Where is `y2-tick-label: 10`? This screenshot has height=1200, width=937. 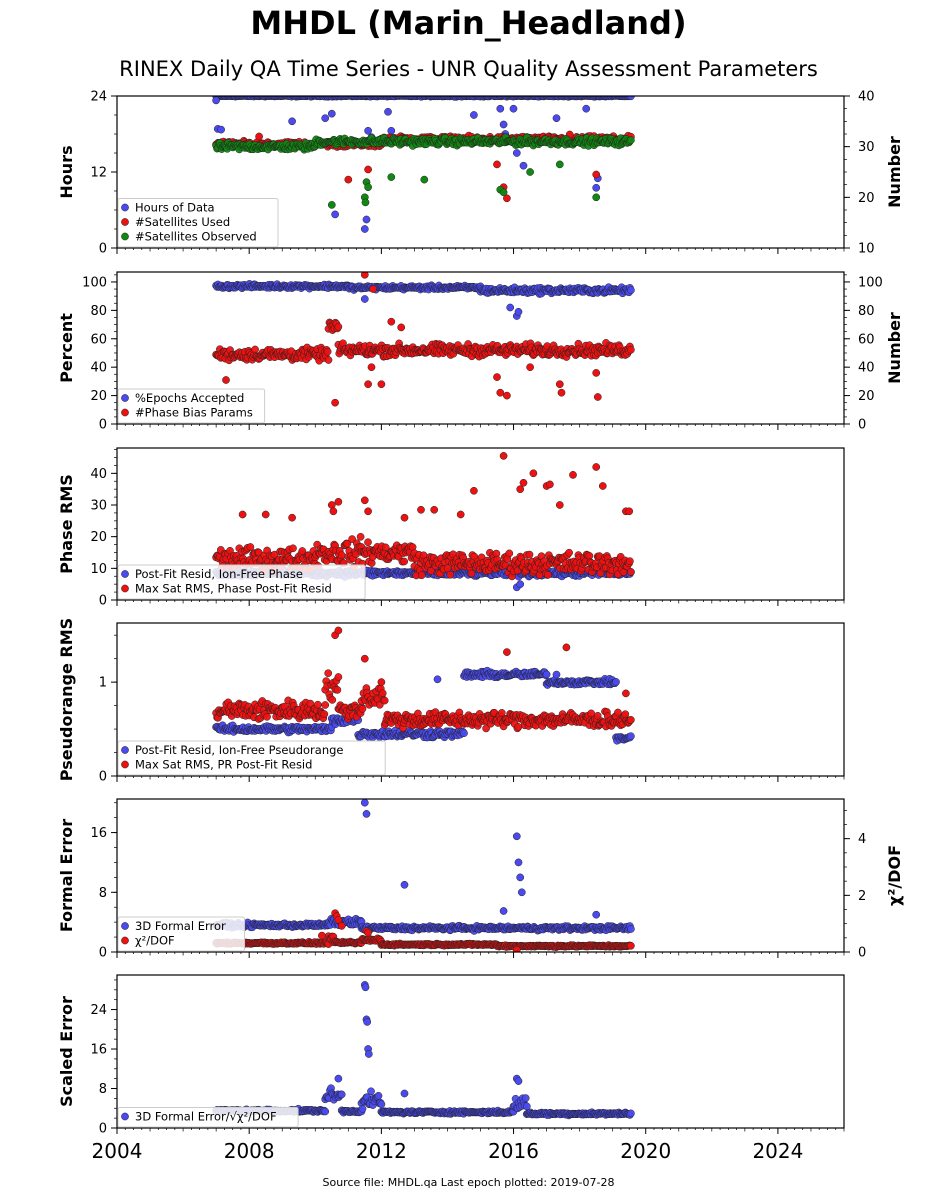 y2-tick-label: 10 is located at coordinates (866, 249).